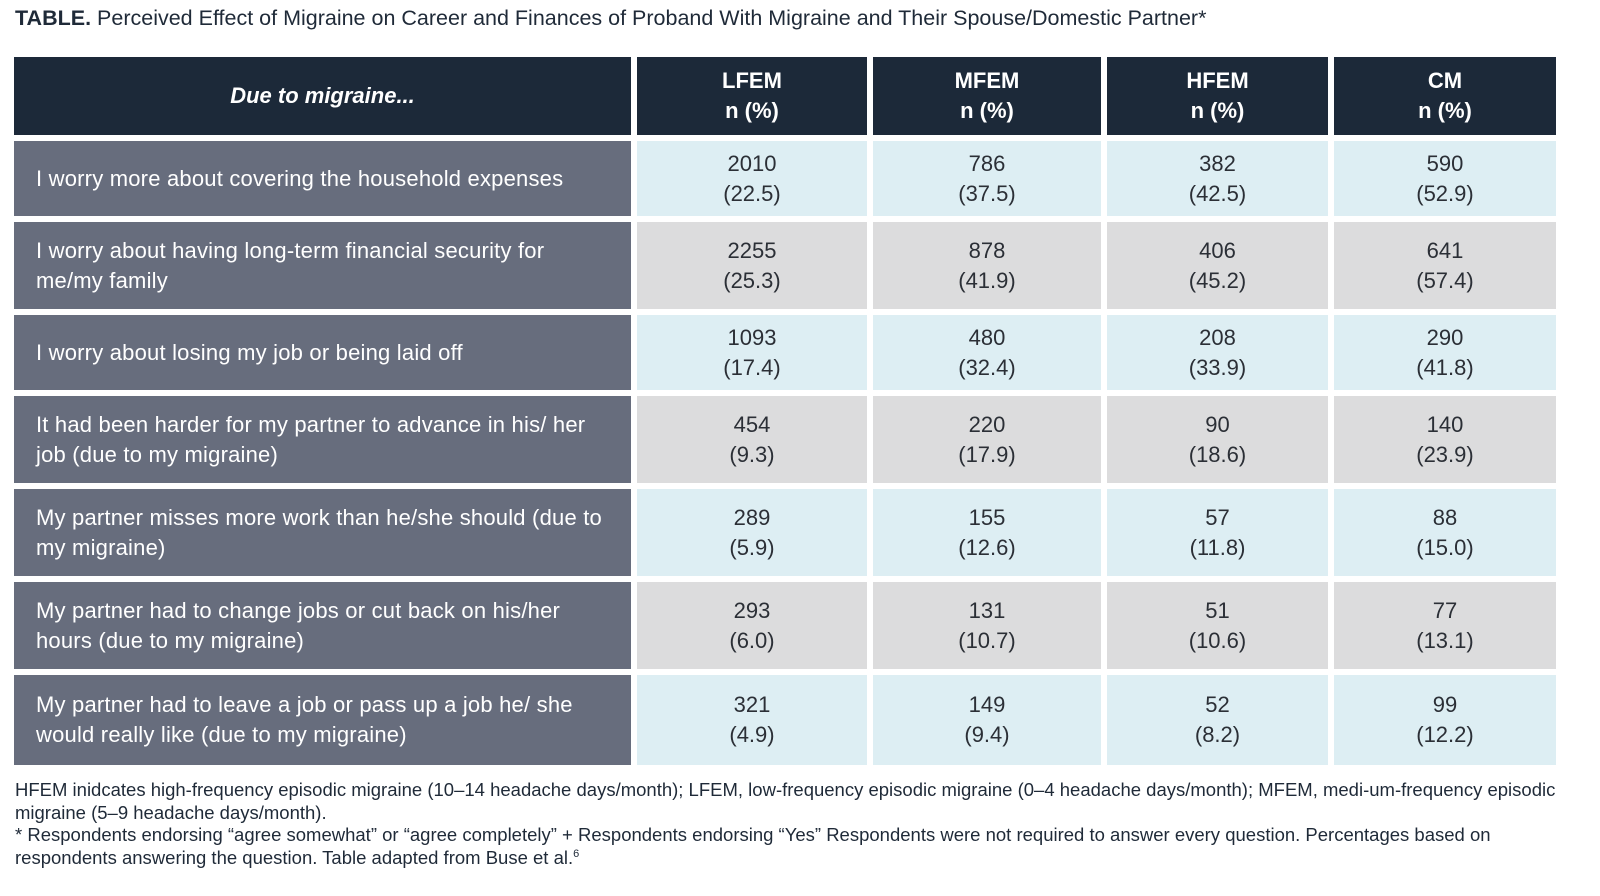 The height and width of the screenshot is (896, 1600). I want to click on table-cell: 2255 (25.3), so click(752, 265).